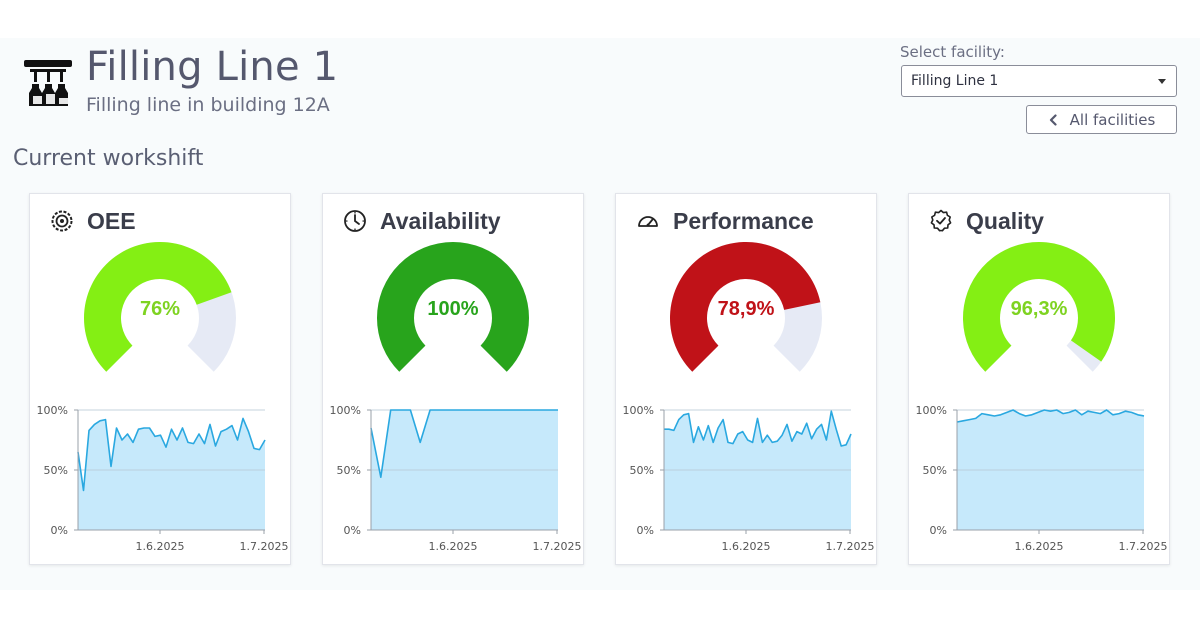 The image size is (1200, 628). I want to click on card-title: Quality, so click(1005, 221).